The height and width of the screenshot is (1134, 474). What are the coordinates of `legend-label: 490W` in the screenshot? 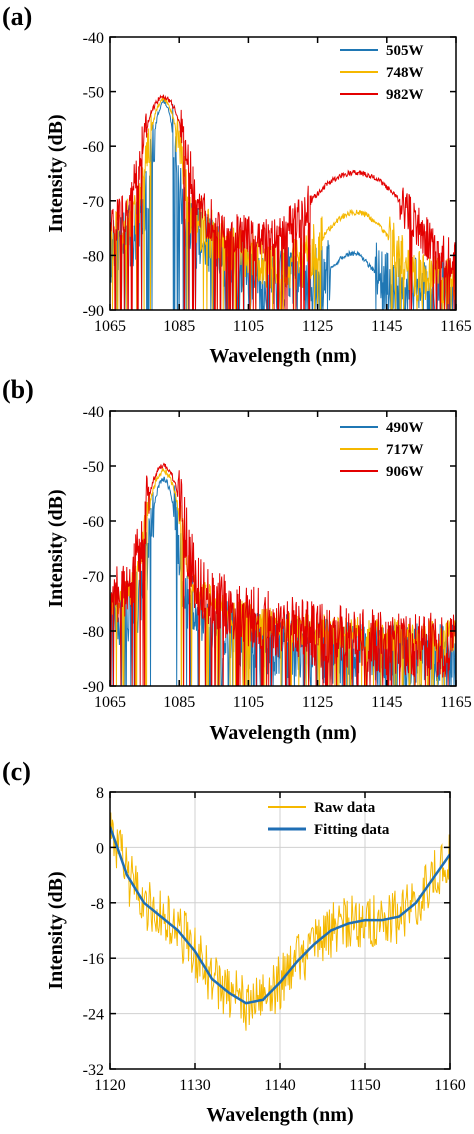 It's located at (405, 428).